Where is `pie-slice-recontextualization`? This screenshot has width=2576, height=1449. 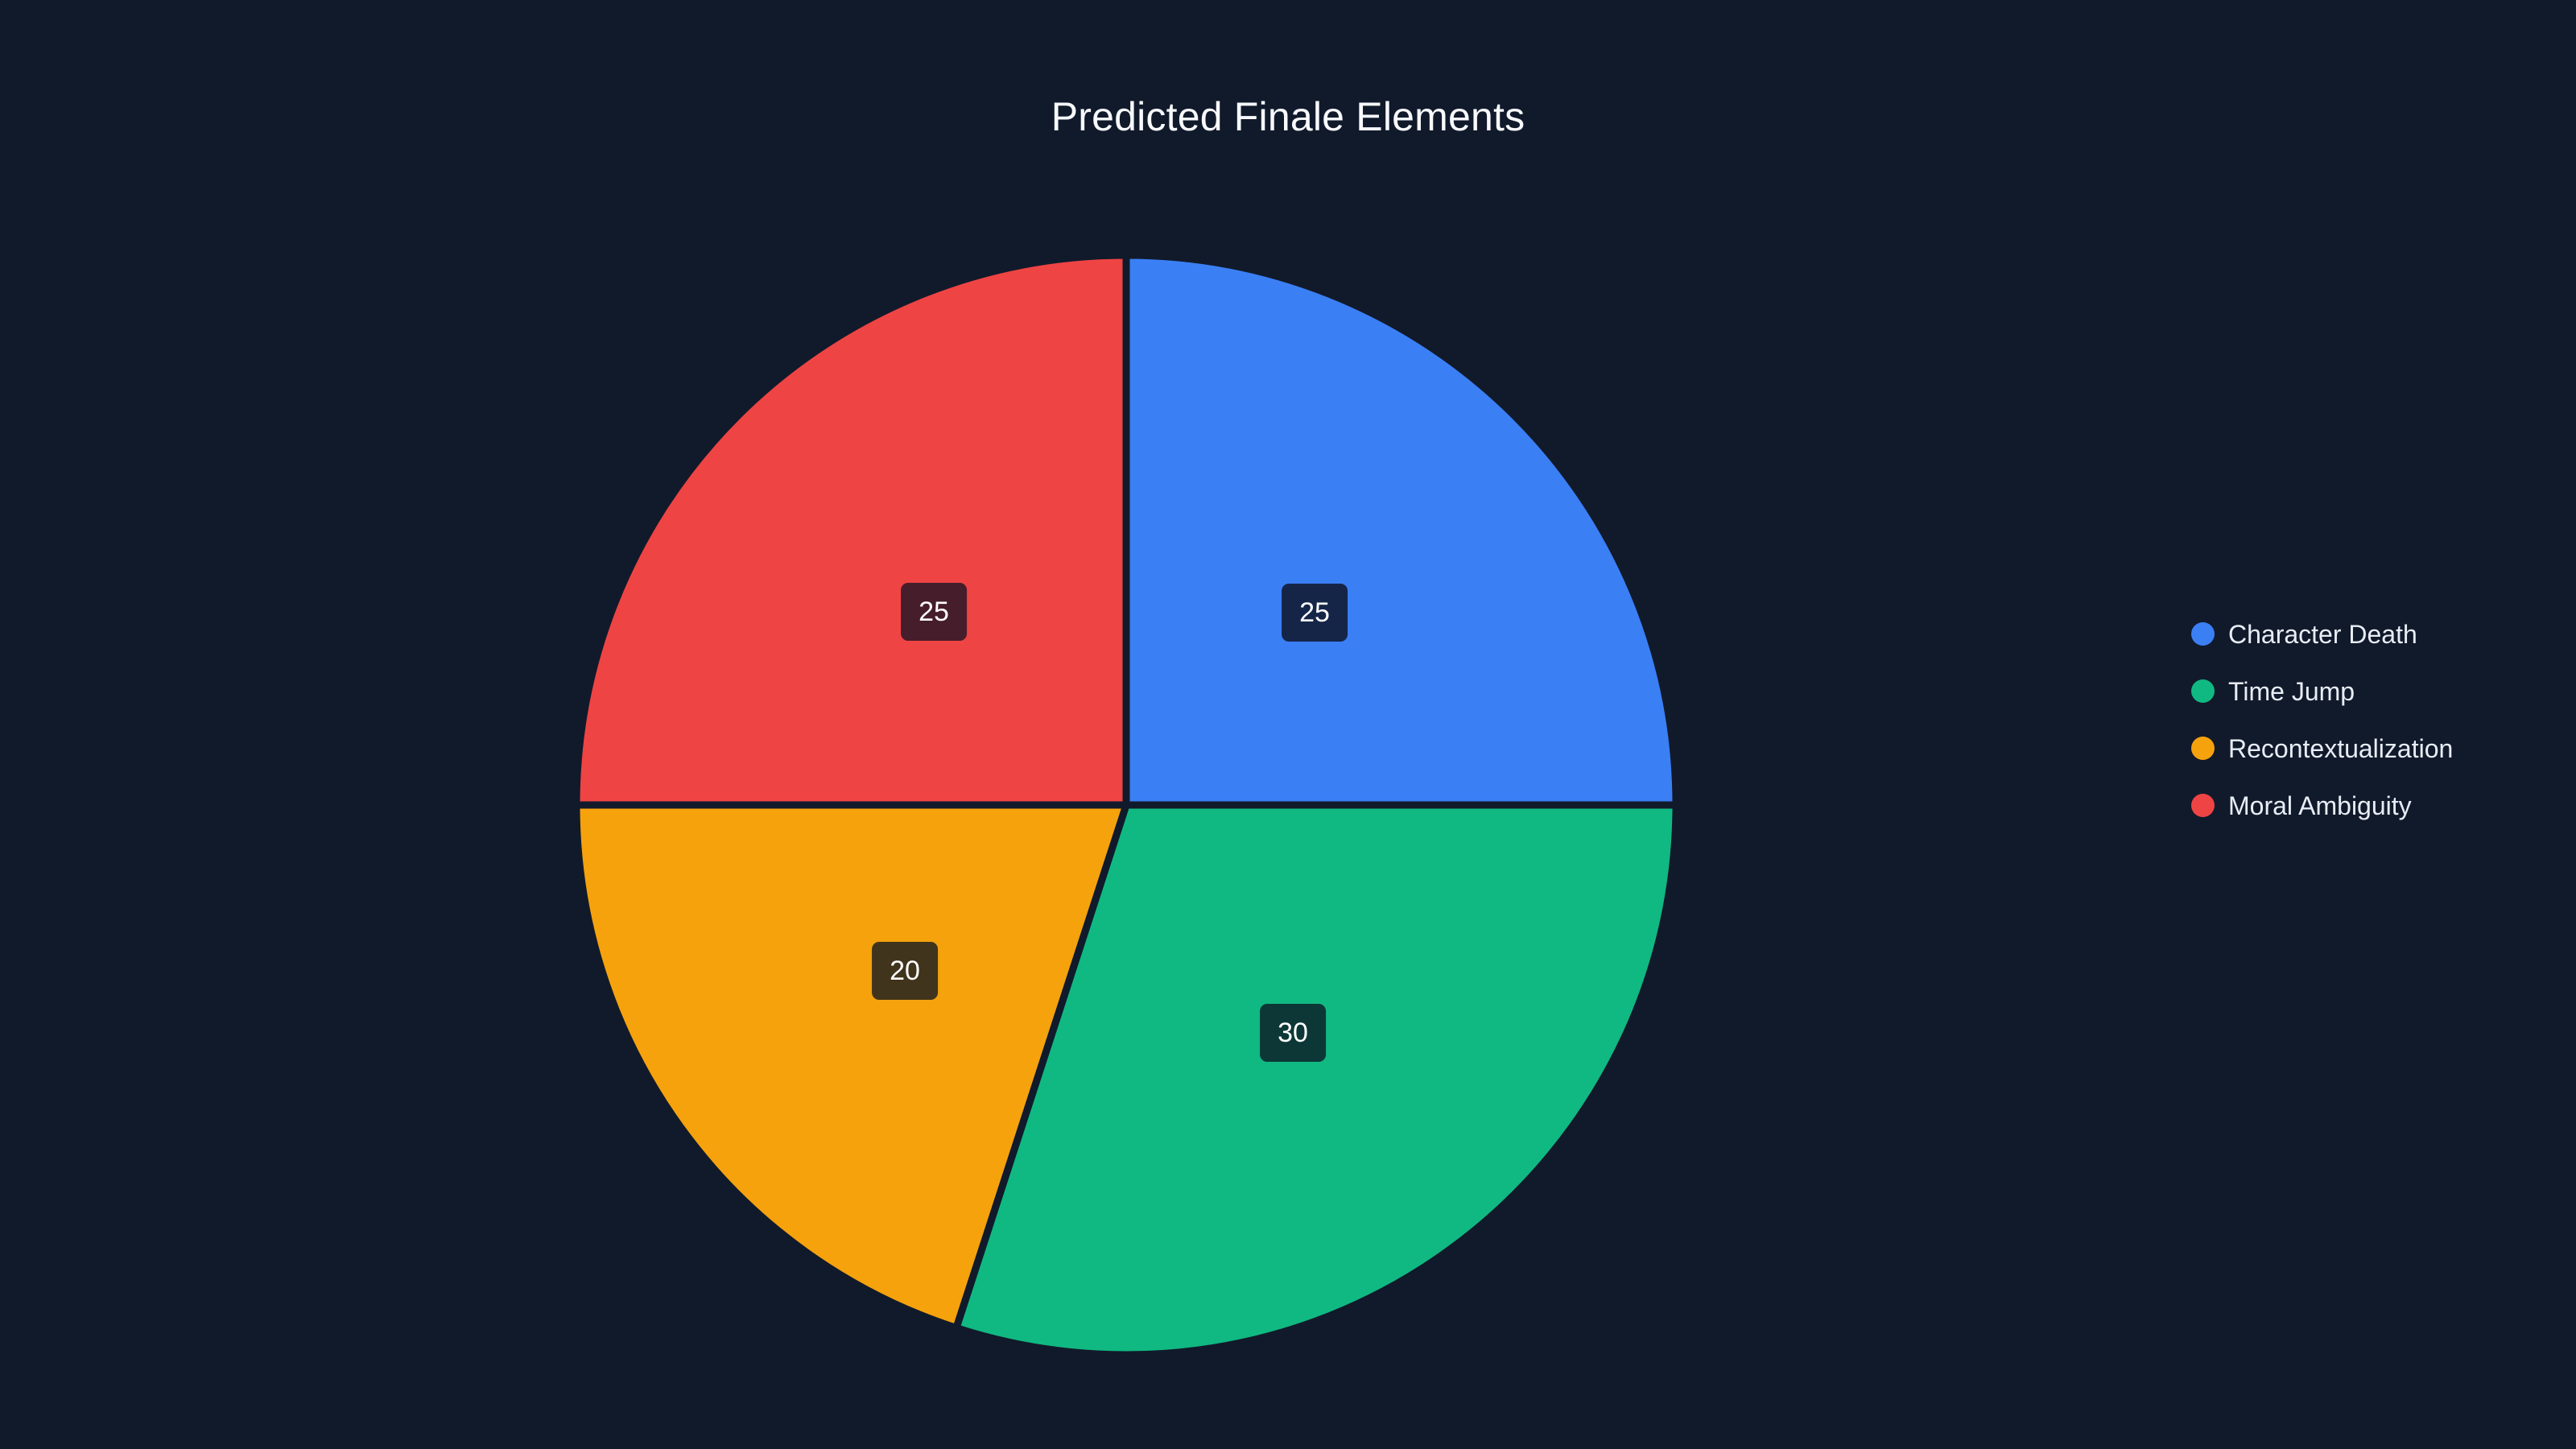 pie-slice-recontextualization is located at coordinates (851, 1066).